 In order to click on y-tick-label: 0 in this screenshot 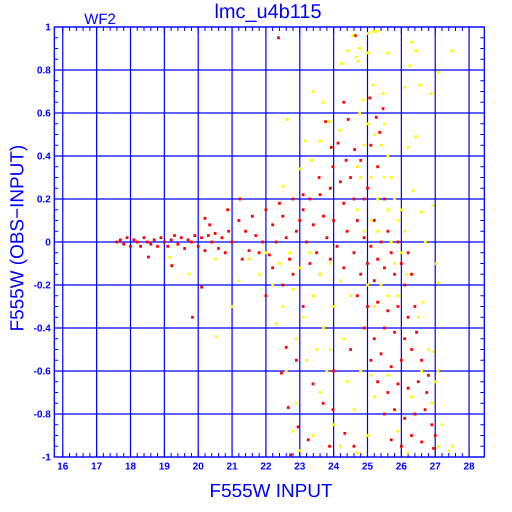, I will do `click(48, 242)`.